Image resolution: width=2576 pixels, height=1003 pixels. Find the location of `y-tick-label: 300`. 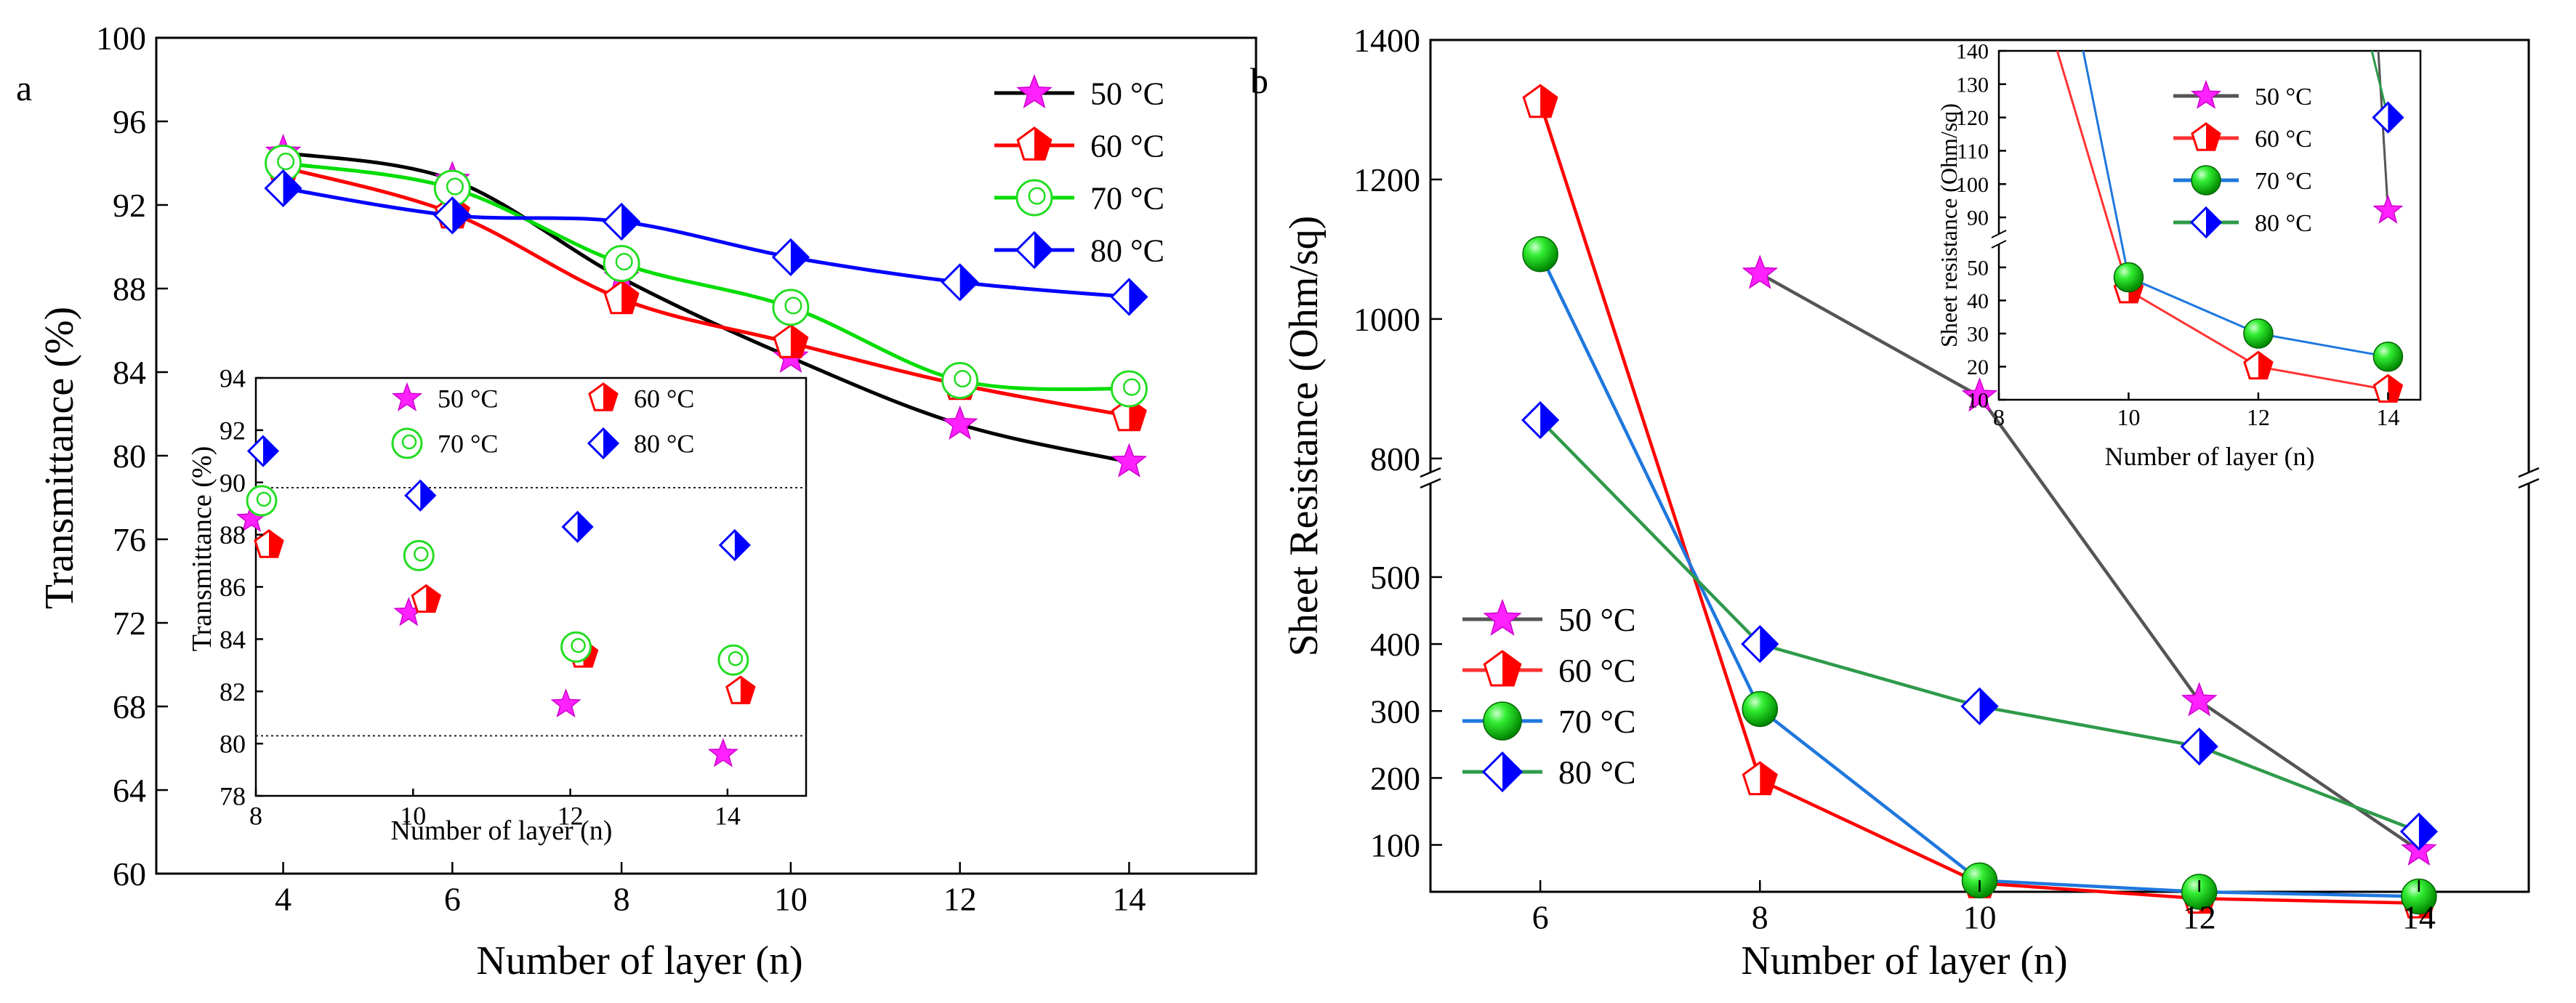

y-tick-label: 300 is located at coordinates (1395, 711).